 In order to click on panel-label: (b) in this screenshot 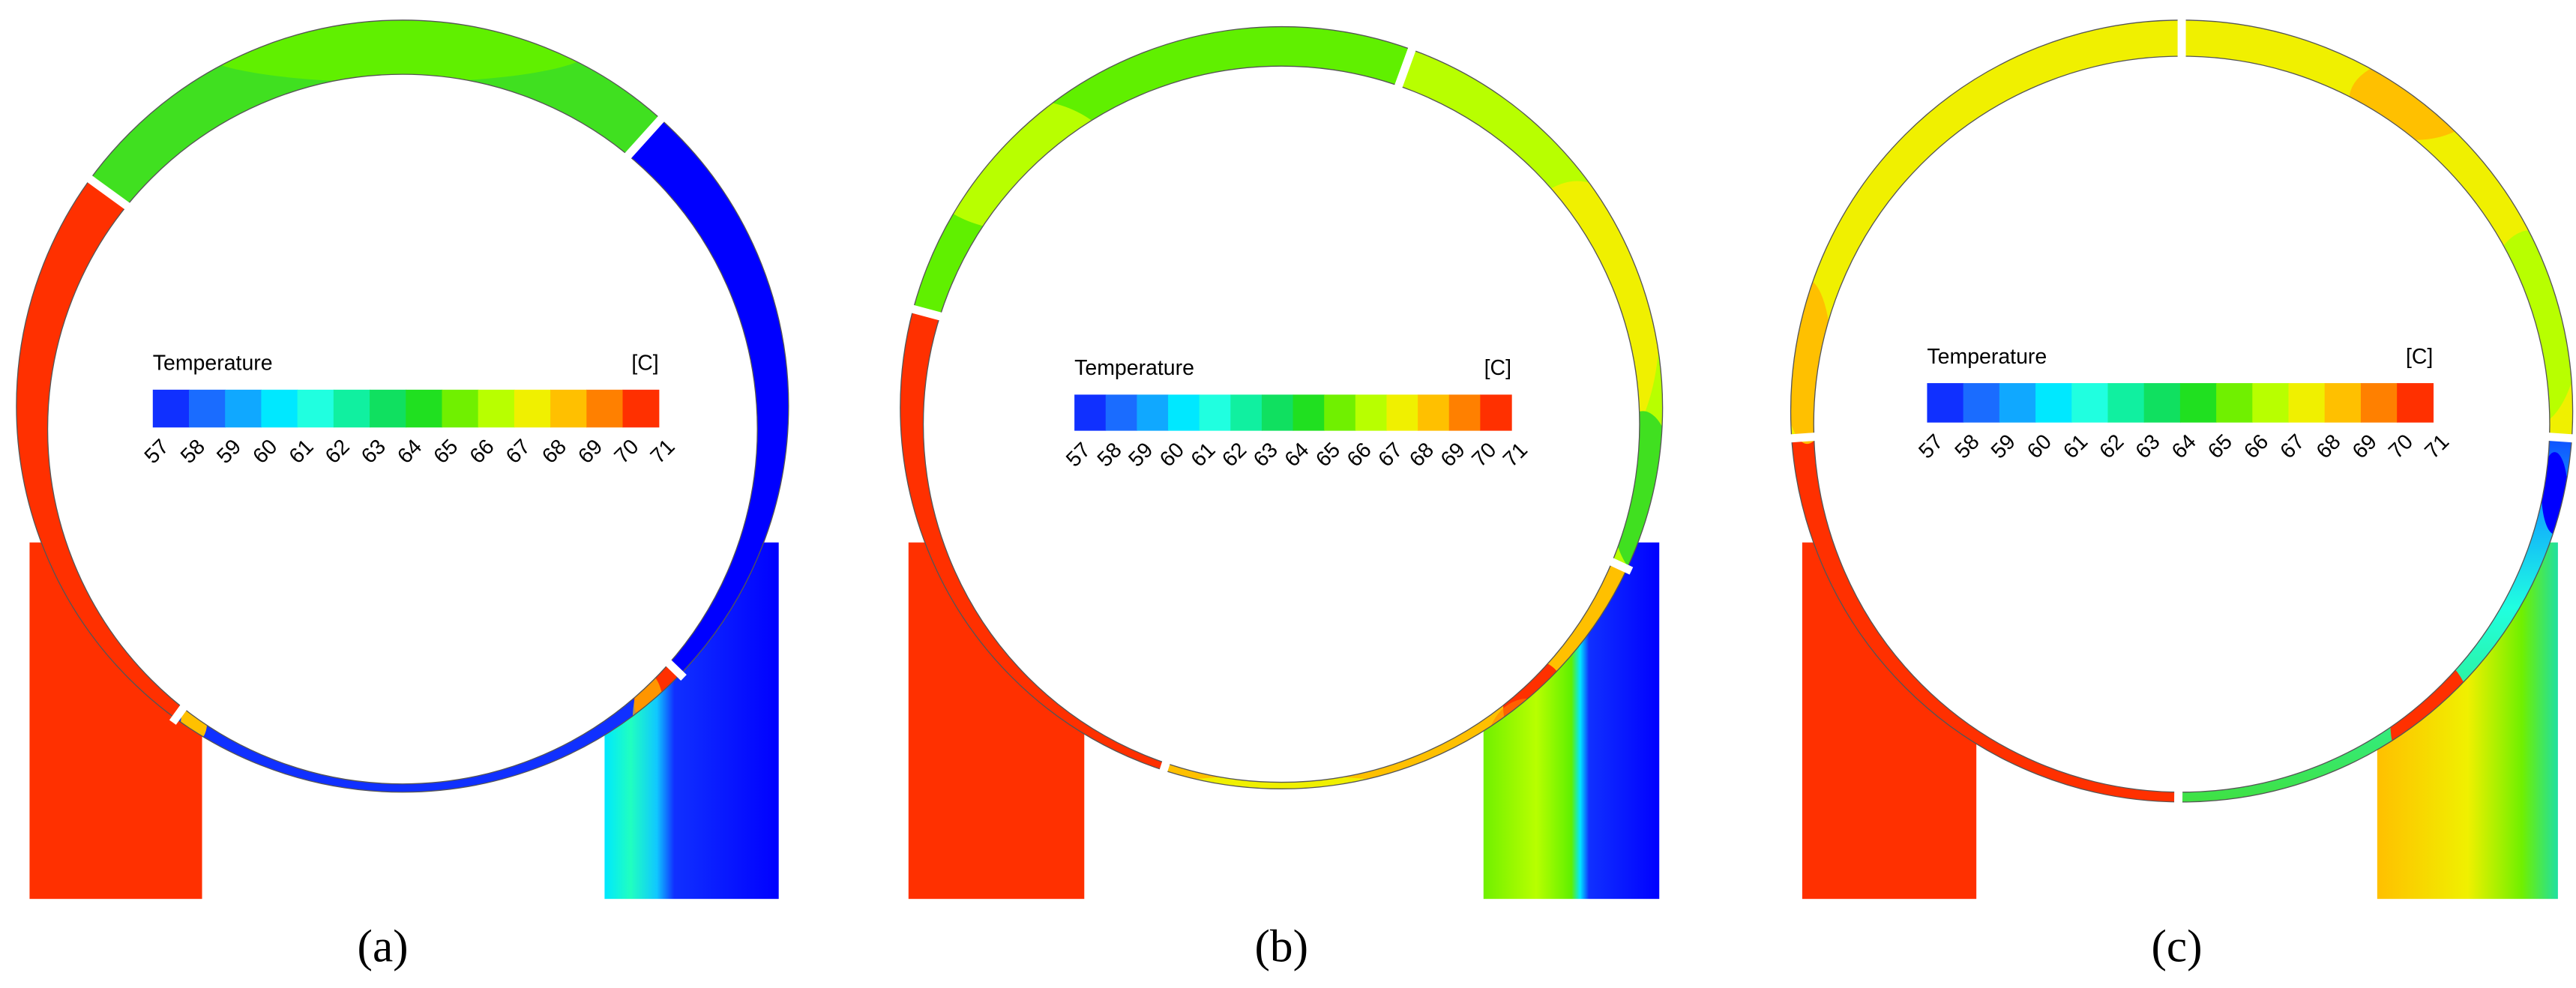, I will do `click(1281, 946)`.